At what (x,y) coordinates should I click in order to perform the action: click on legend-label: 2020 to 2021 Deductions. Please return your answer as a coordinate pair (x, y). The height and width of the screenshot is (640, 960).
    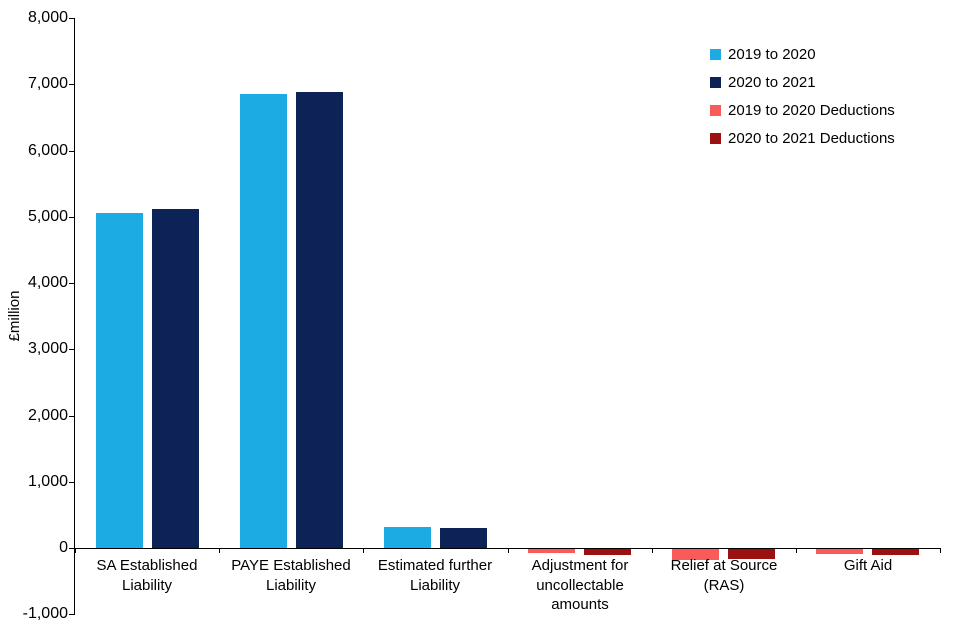
    Looking at the image, I should click on (811, 138).